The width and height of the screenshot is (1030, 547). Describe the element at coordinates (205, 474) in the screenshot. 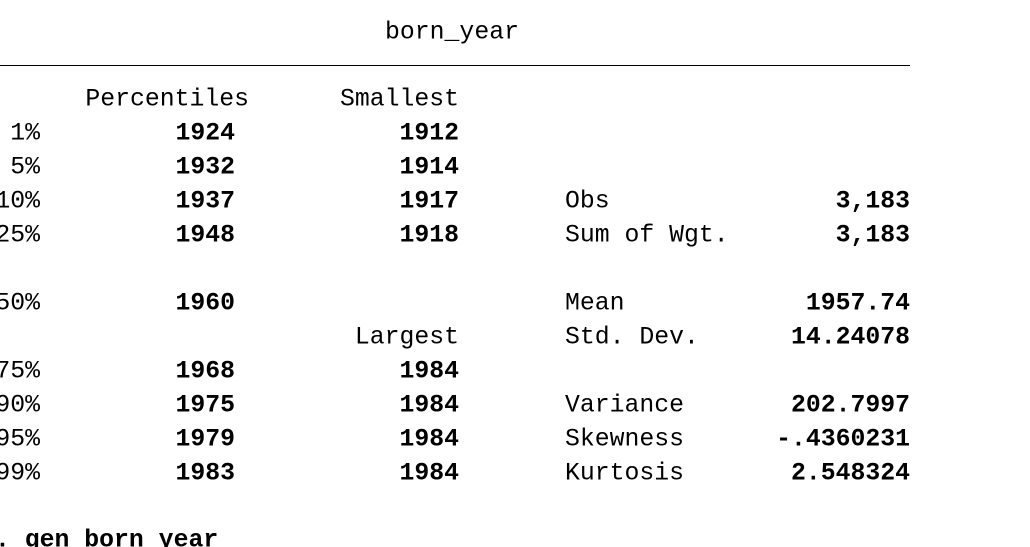

I see `percentile-value: 1983` at that location.